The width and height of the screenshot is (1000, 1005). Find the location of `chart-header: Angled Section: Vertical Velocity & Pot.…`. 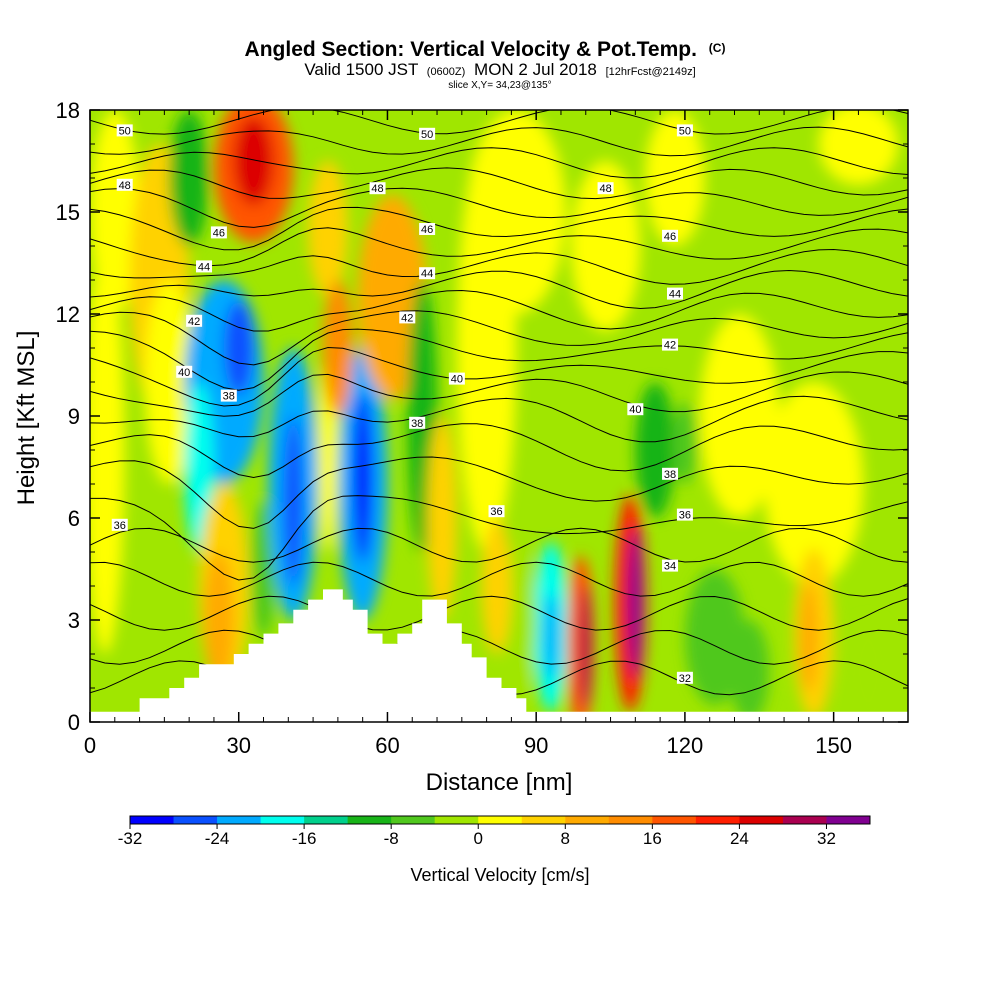

chart-header: Angled Section: Vertical Velocity & Pot.… is located at coordinates (485, 64).